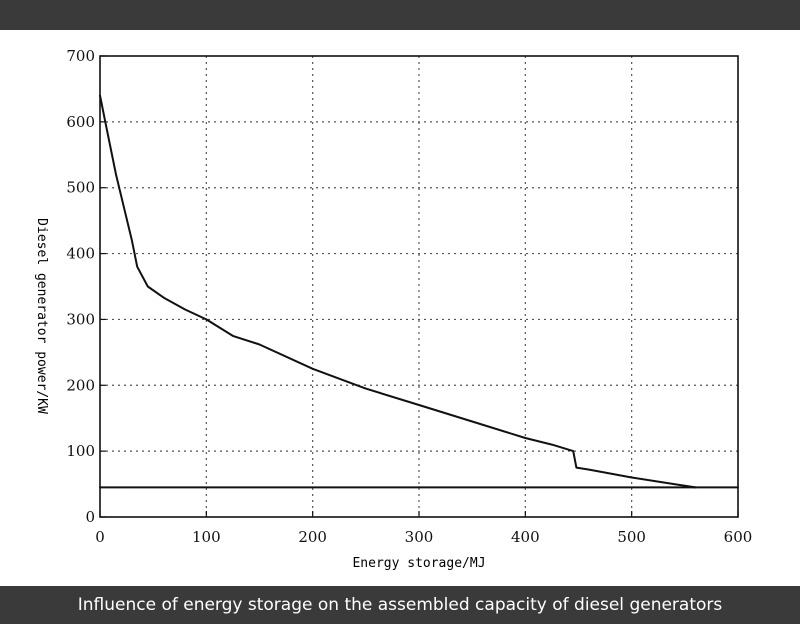  I want to click on y-tick-label: 600, so click(80, 122).